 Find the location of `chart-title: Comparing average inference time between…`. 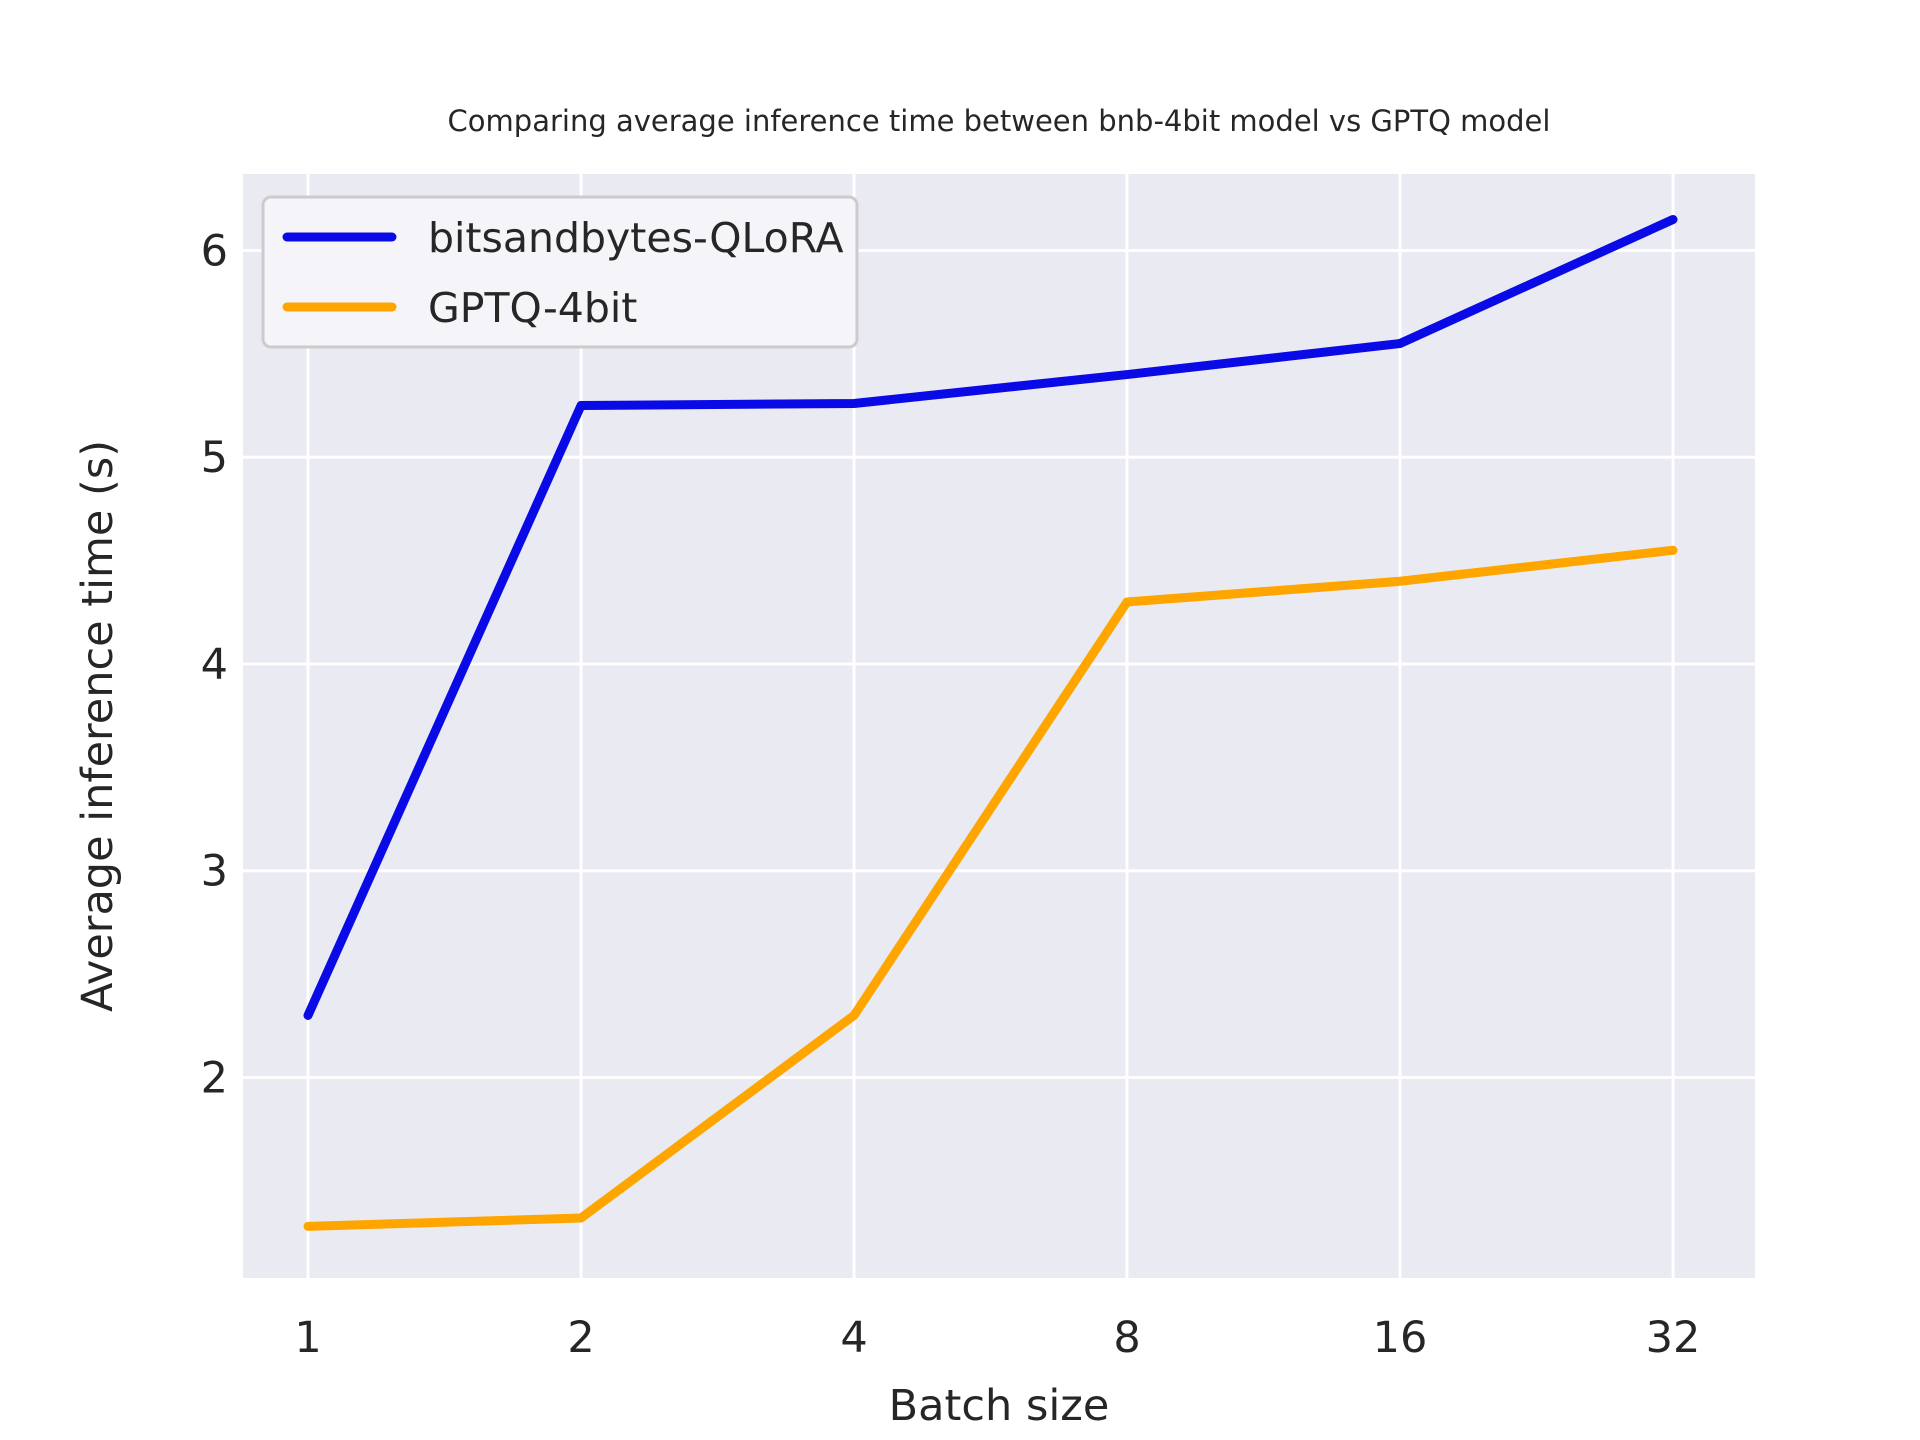

chart-title: Comparing average inference time between… is located at coordinates (999, 121).